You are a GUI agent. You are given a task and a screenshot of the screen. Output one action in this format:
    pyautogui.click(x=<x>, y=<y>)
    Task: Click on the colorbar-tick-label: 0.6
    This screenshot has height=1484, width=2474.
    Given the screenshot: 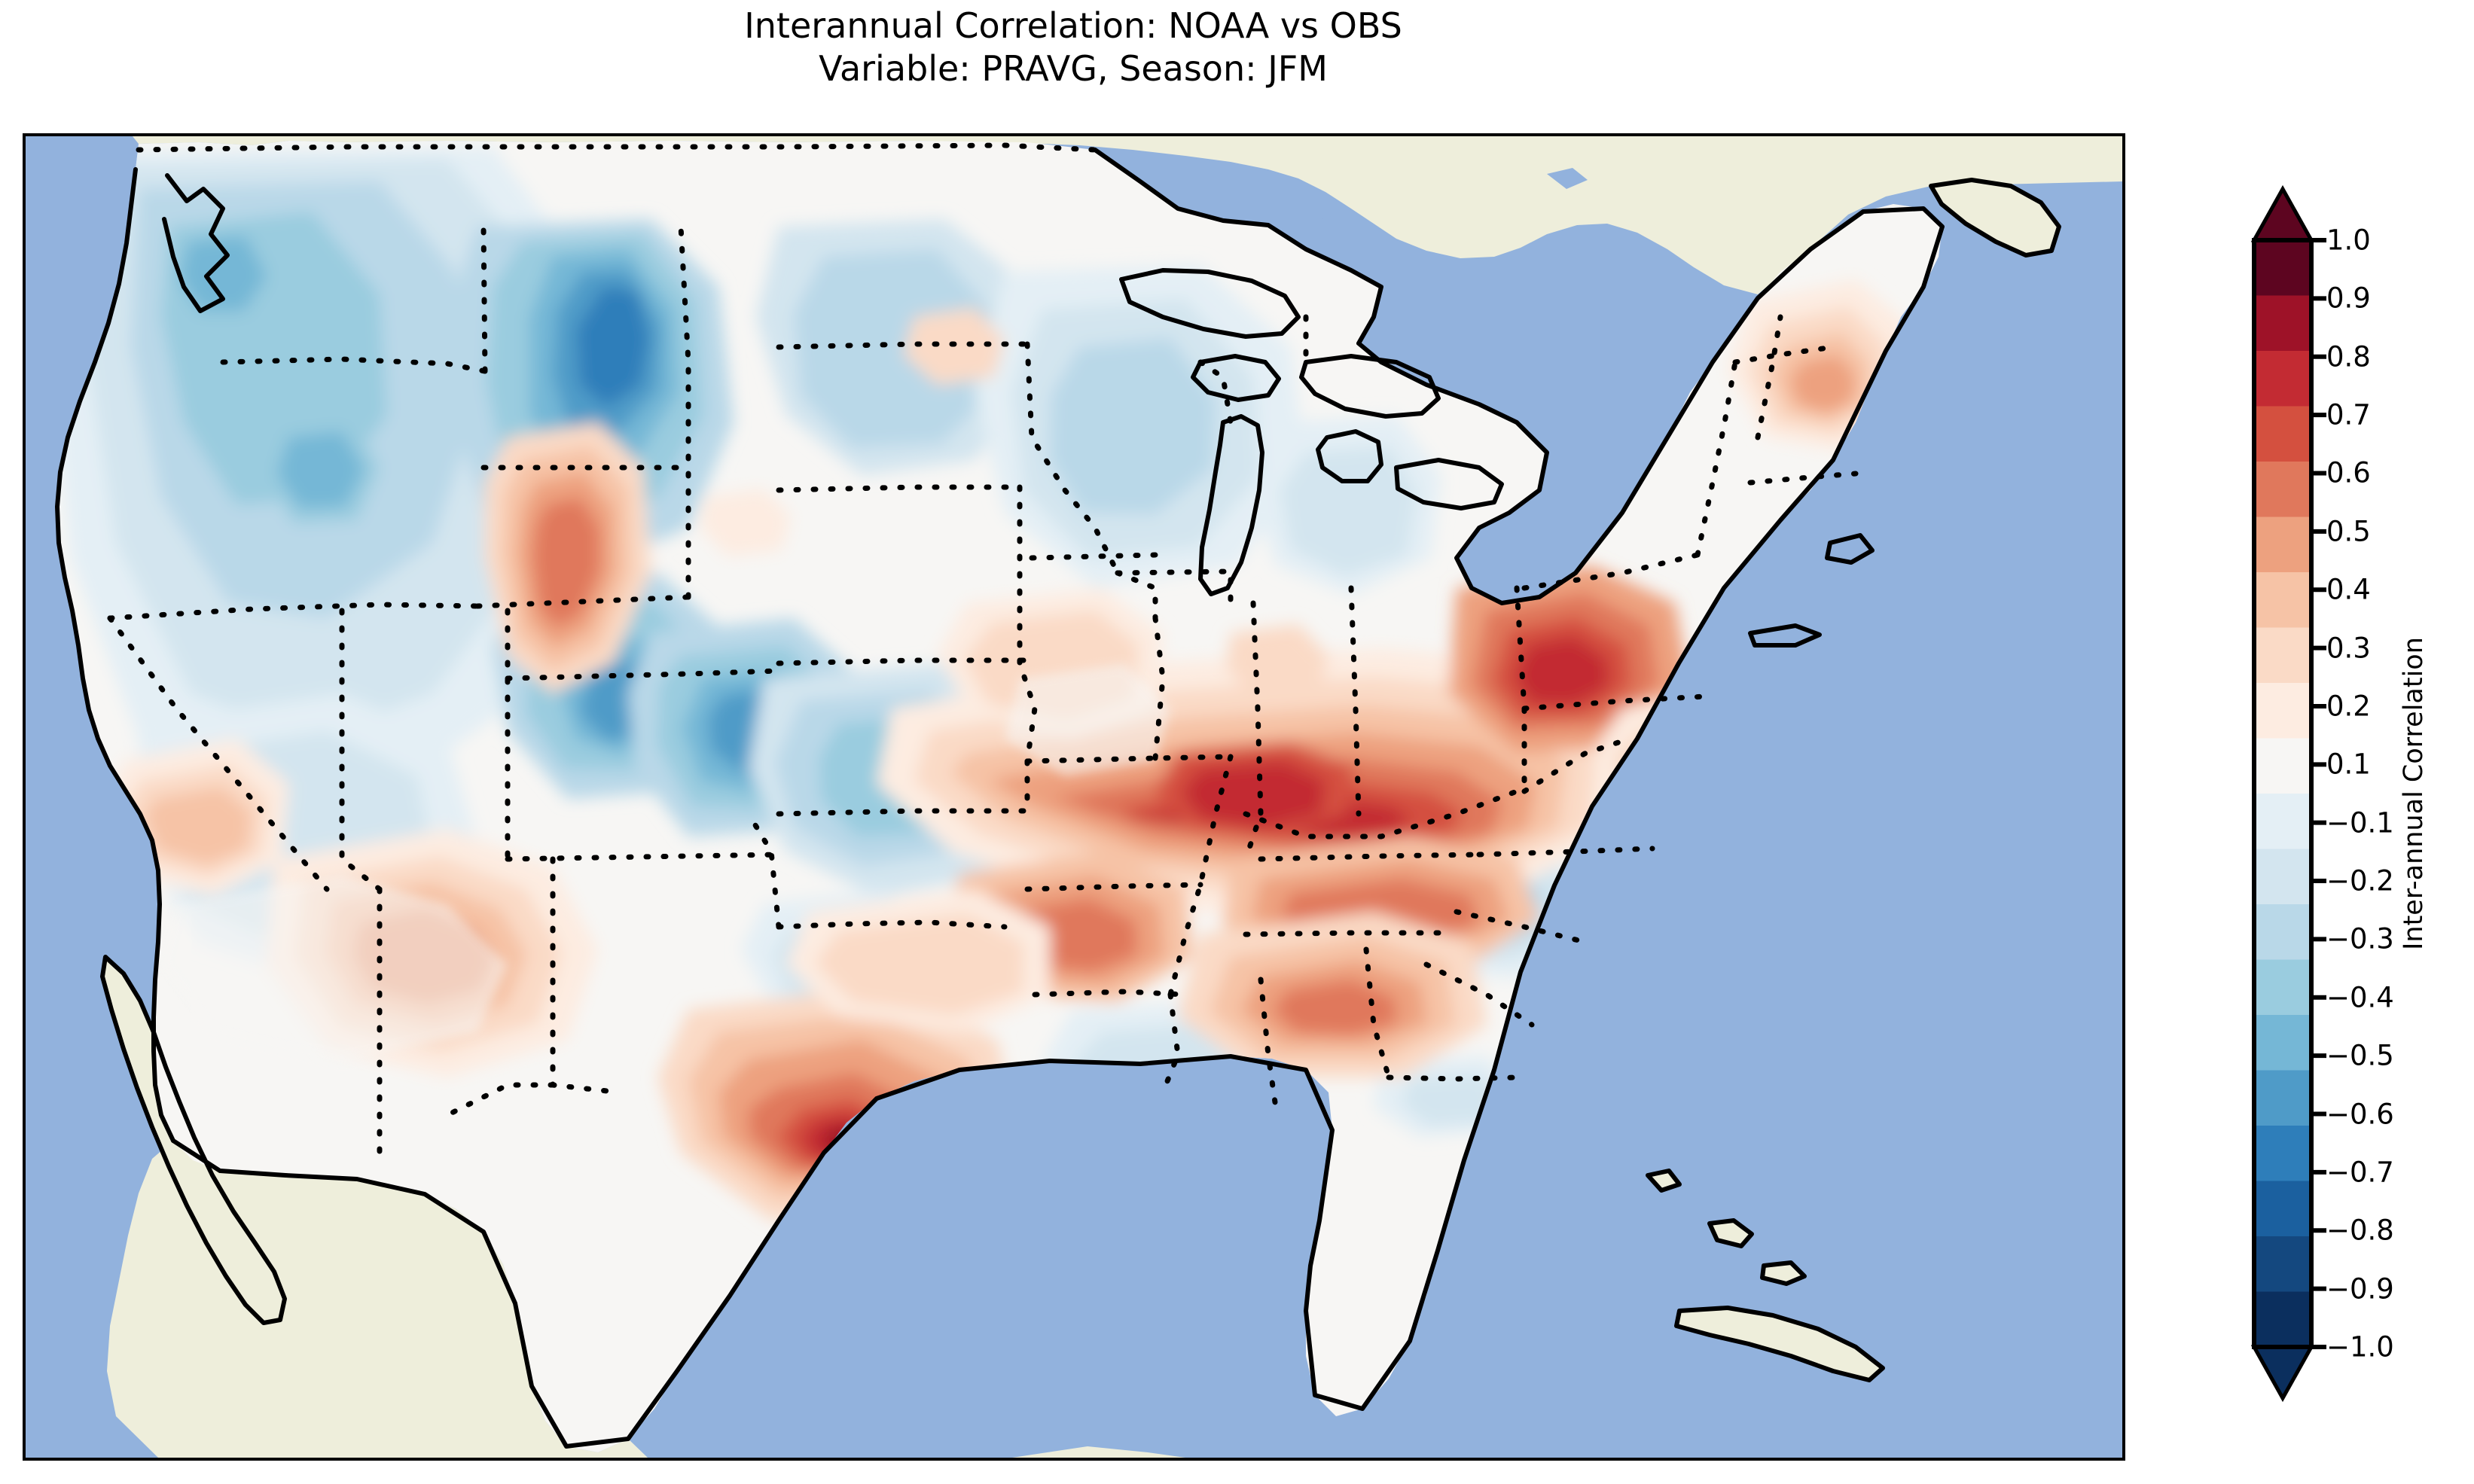 What is the action you would take?
    pyautogui.click(x=2348, y=472)
    